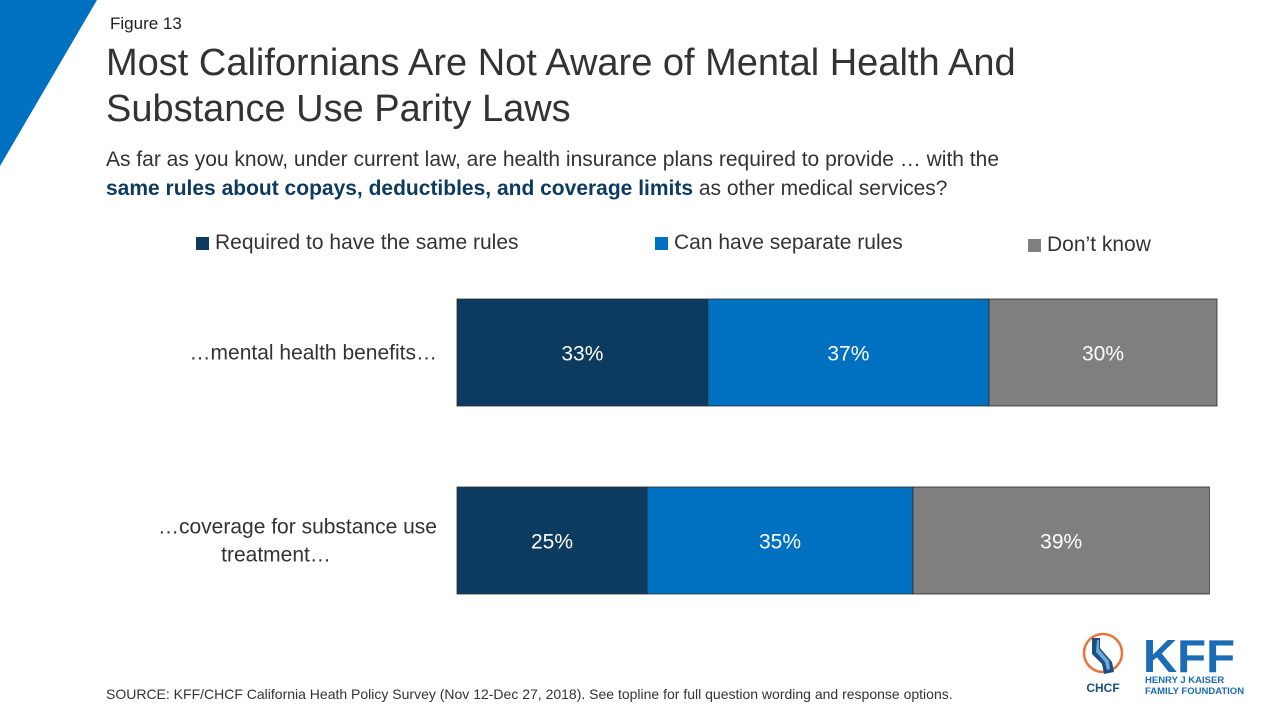  I want to click on category-label-line: …coverage for substance use, so click(297, 527).